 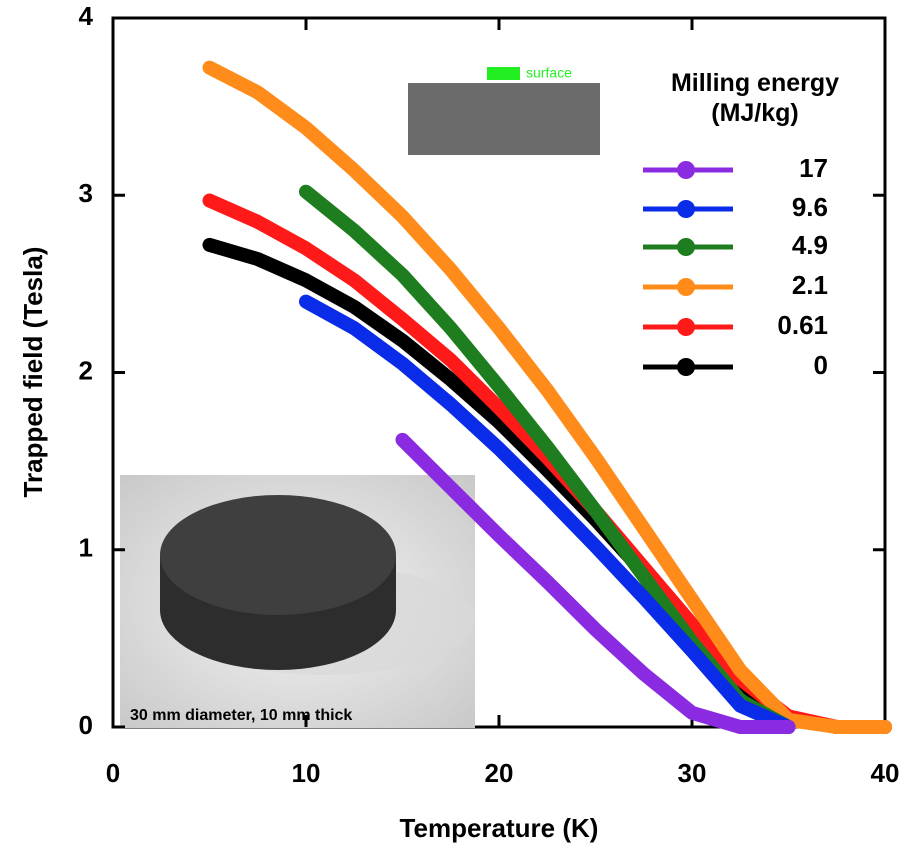 What do you see at coordinates (86, 548) in the screenshot?
I see `y-tick-label: 1` at bounding box center [86, 548].